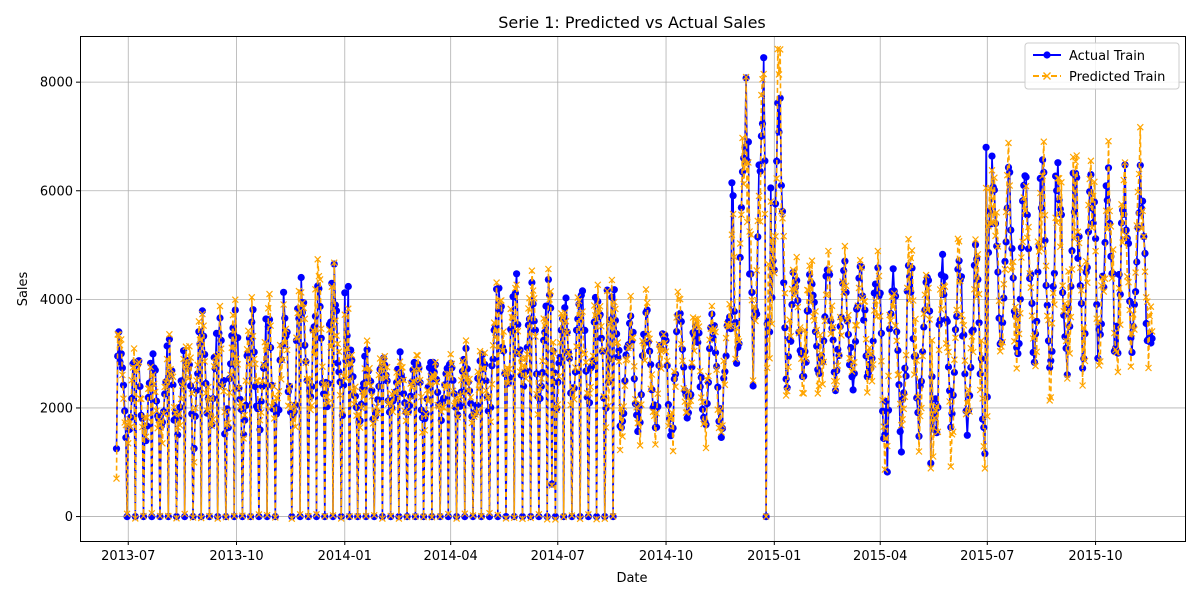 This screenshot has height=600, width=1200. Describe the element at coordinates (666, 556) in the screenshot. I see `x-tick-label: 2014-10` at that location.